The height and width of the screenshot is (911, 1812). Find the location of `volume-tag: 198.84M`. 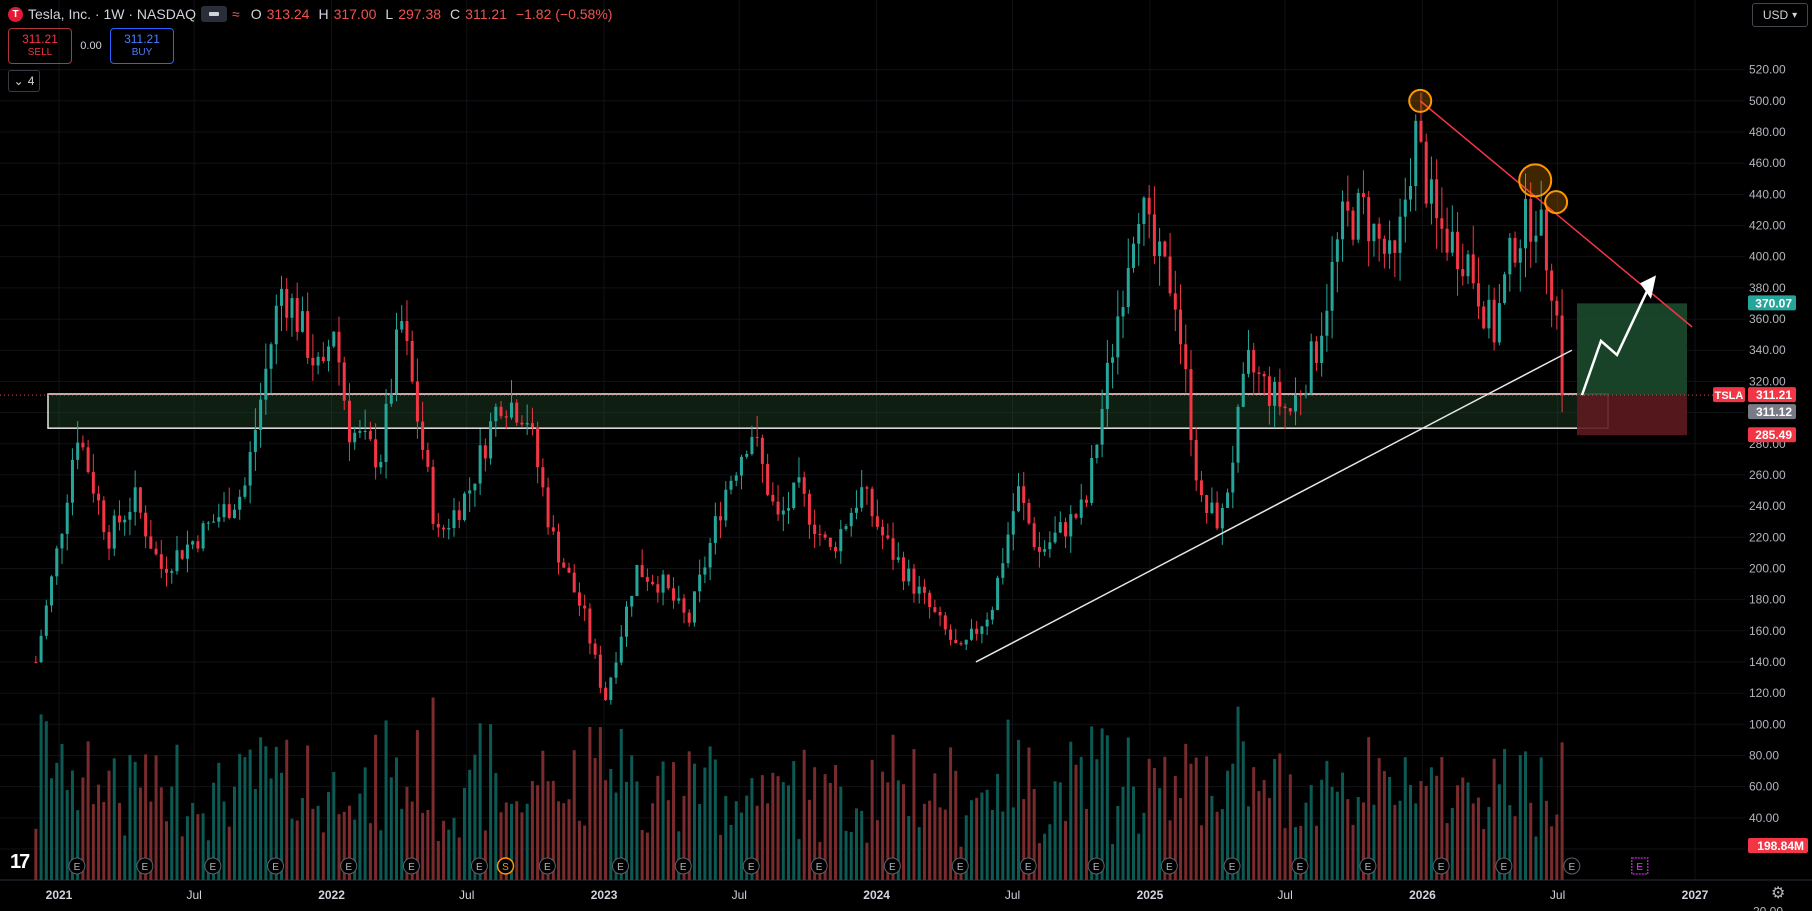

volume-tag: 198.84M is located at coordinates (1780, 846).